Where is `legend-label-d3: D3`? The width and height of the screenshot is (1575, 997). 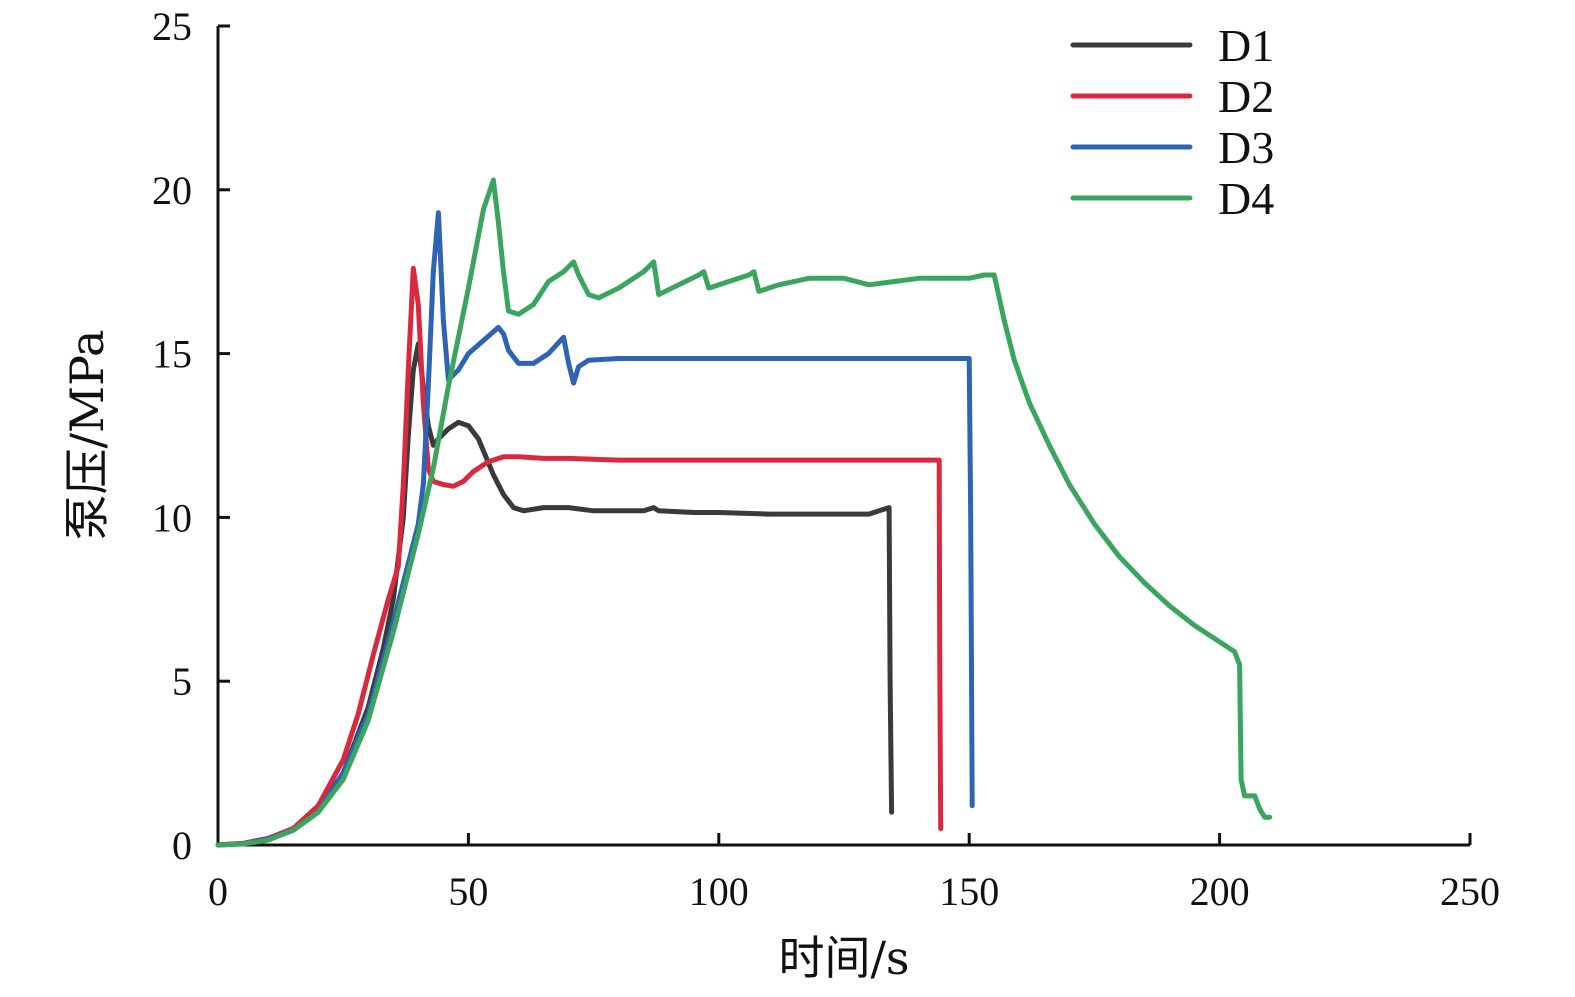 legend-label-d3: D3 is located at coordinates (1246, 147).